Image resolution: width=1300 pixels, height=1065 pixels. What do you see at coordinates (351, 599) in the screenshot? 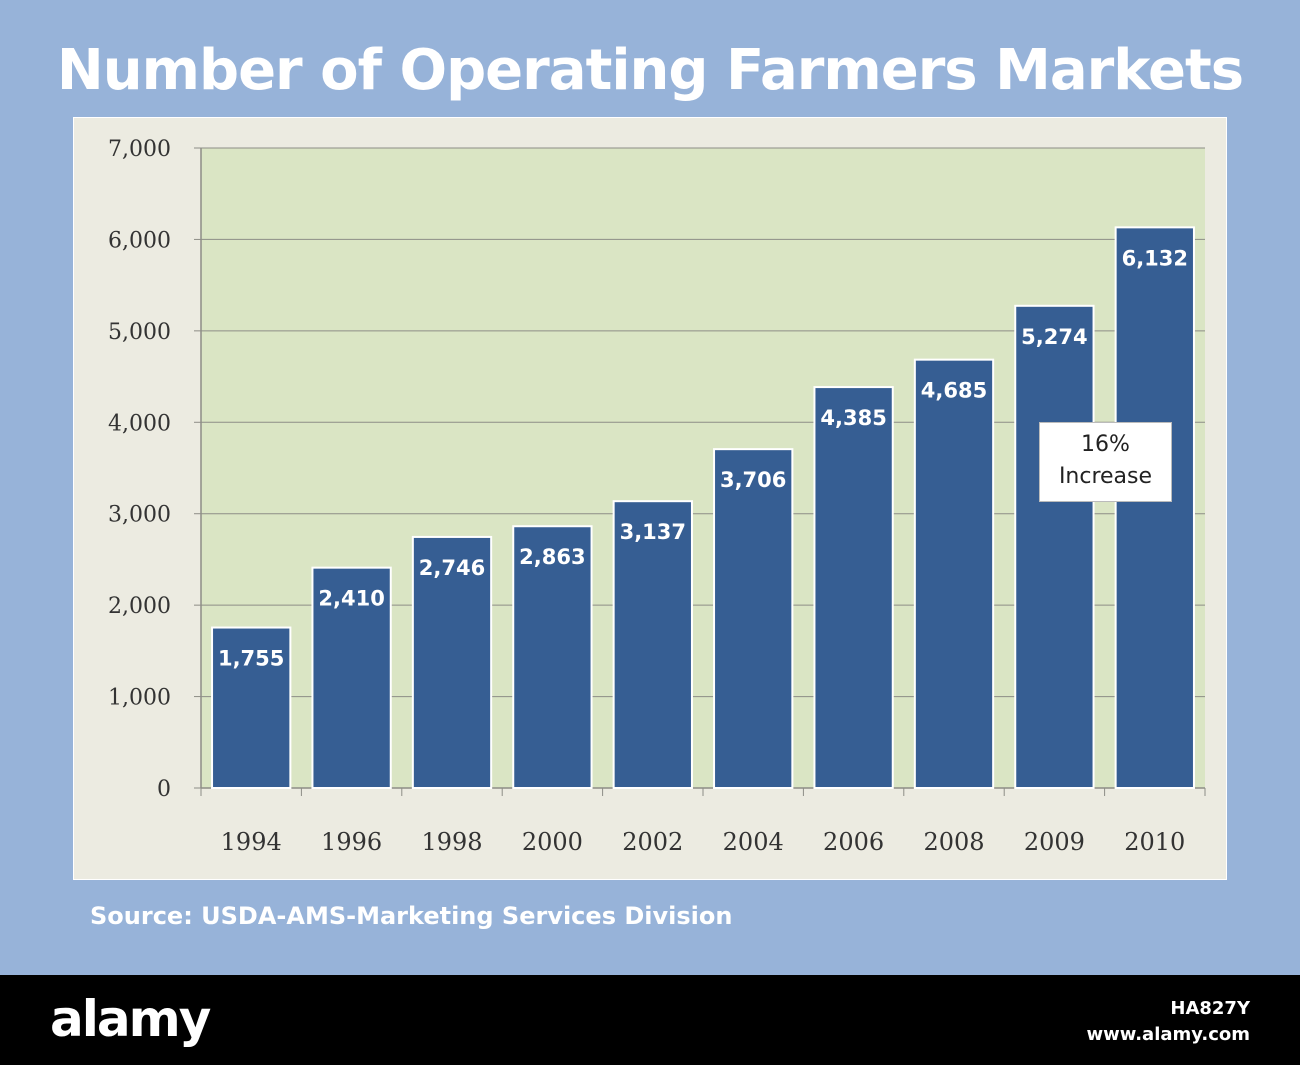
I see `bar-value-label: 2,410` at bounding box center [351, 599].